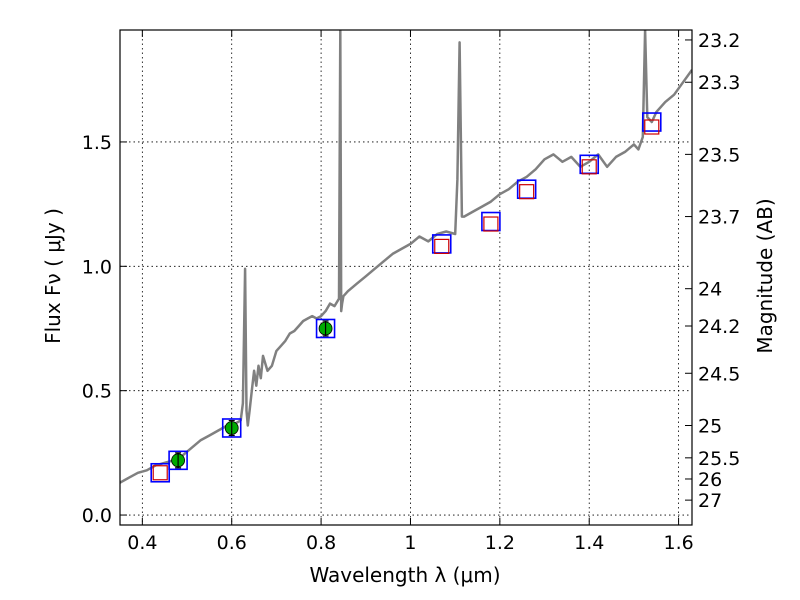 This screenshot has height=600, width=800. Describe the element at coordinates (710, 480) in the screenshot. I see `mag-tick-label: 26` at that location.